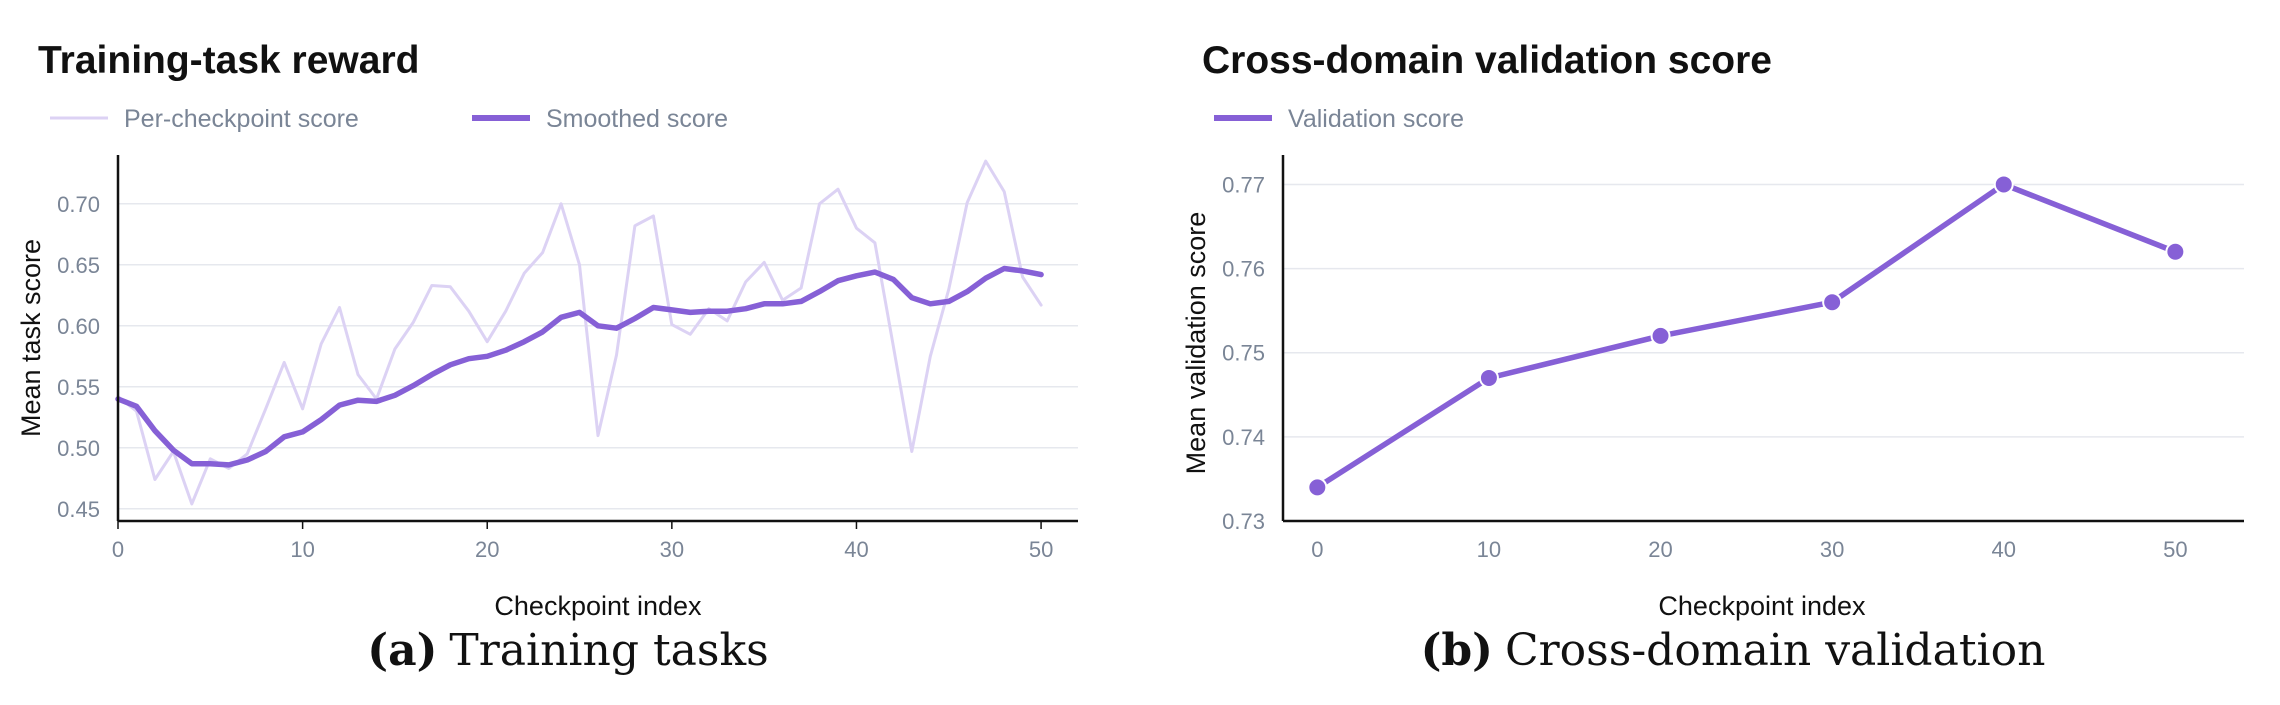  What do you see at coordinates (78, 387) in the screenshot?
I see `y-tick-label: 0.55` at bounding box center [78, 387].